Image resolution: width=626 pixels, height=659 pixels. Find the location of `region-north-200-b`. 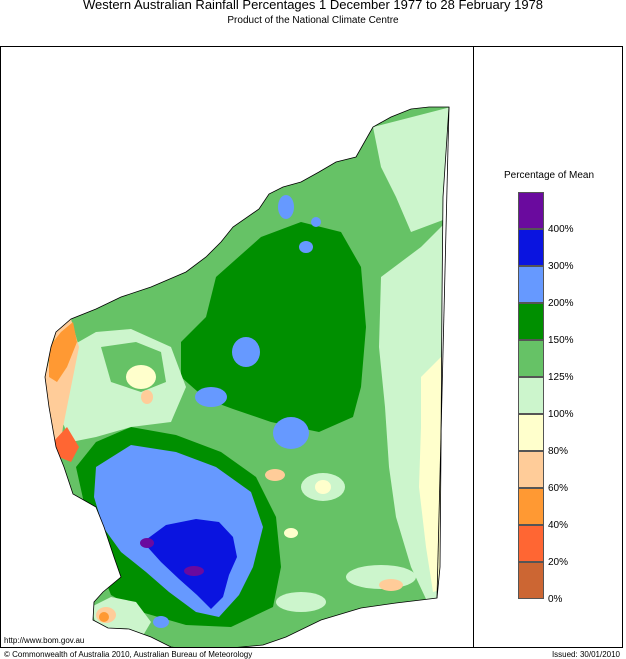

region-north-200-b is located at coordinates (306, 247).